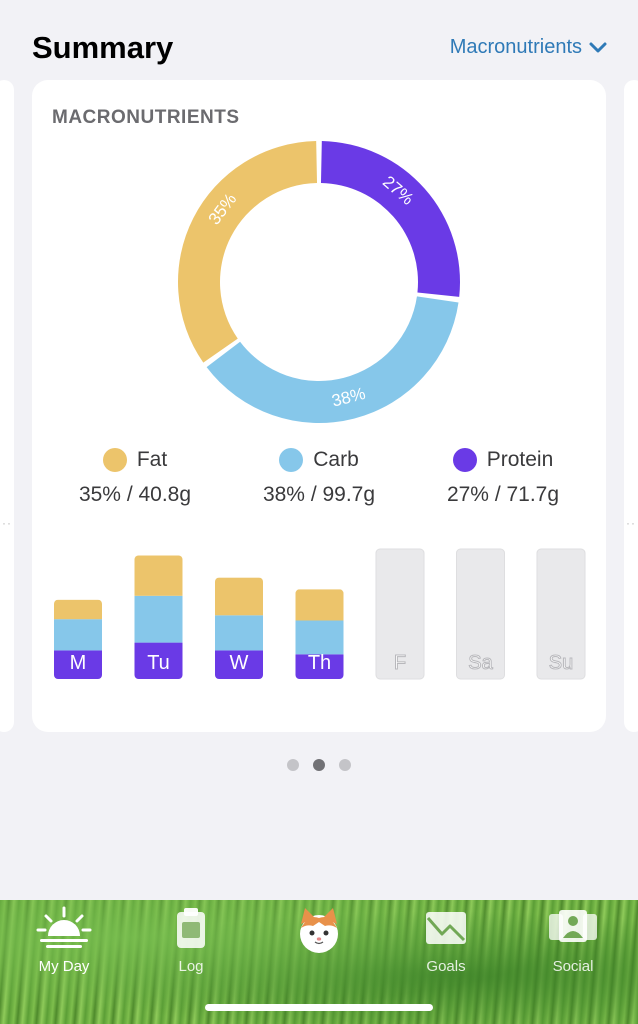  Describe the element at coordinates (135, 494) in the screenshot. I see `legend-value-fat: 35% / 40.8g` at that location.